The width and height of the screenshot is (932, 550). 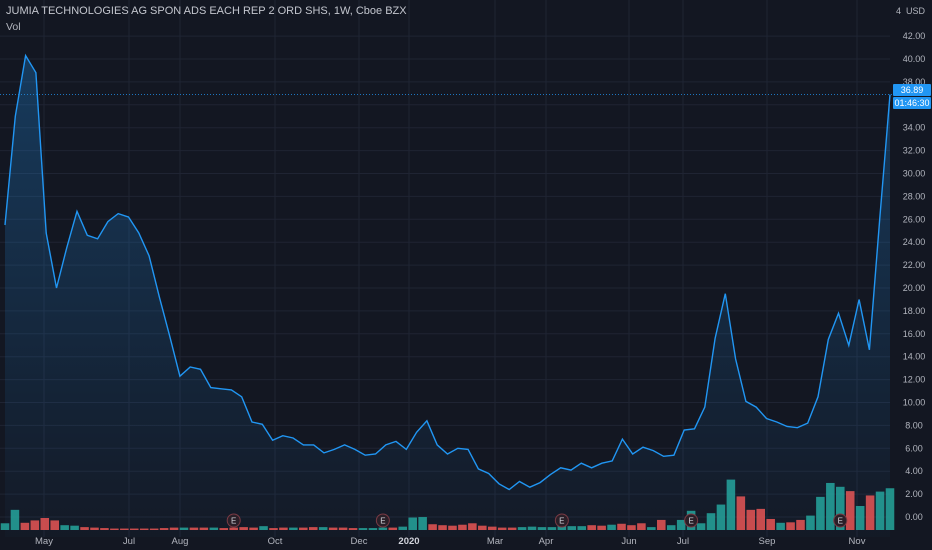 I want to click on price-tick-label: 4.00, so click(x=914, y=471).